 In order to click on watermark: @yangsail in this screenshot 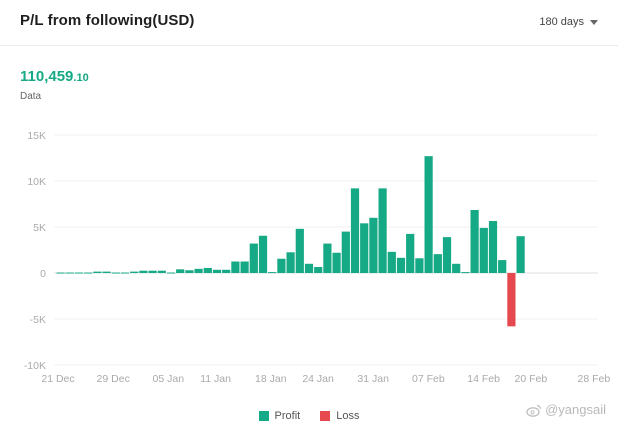, I will do `click(566, 409)`.